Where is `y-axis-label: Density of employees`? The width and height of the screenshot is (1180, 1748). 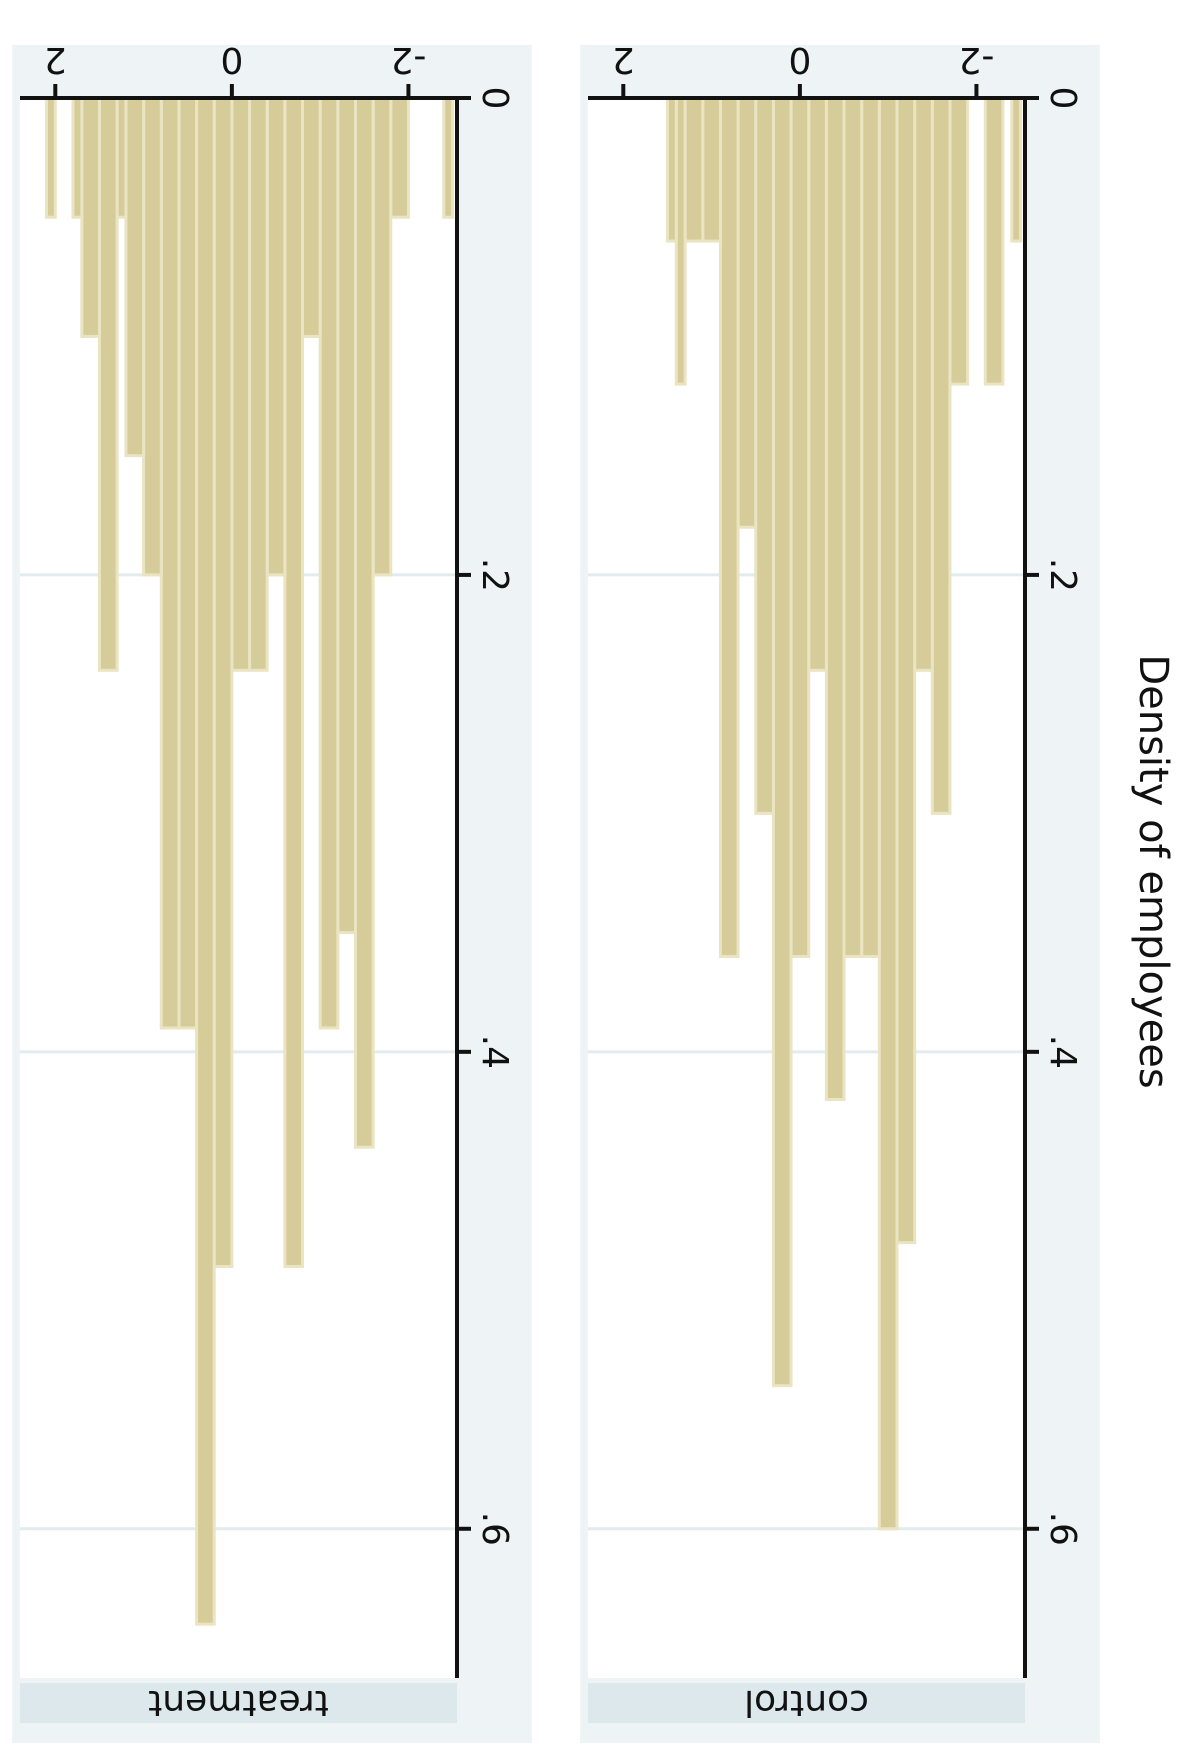
y-axis-label: Density of employees is located at coordinates (1153, 871).